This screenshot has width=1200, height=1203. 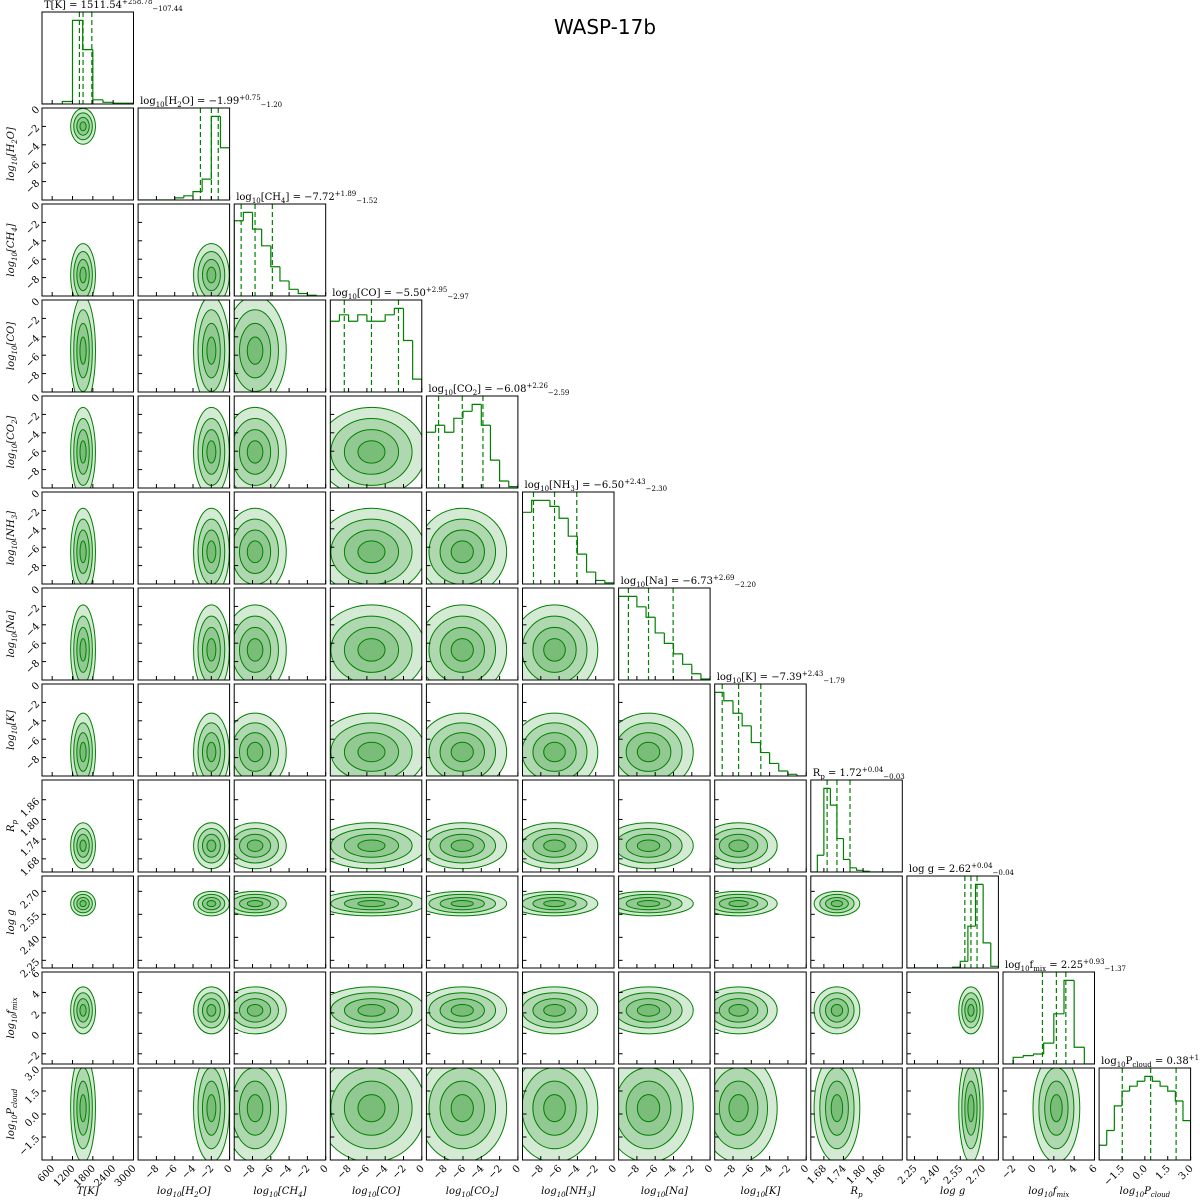 I want to click on x-tick-label: −1.5, so click(x=1114, y=1175).